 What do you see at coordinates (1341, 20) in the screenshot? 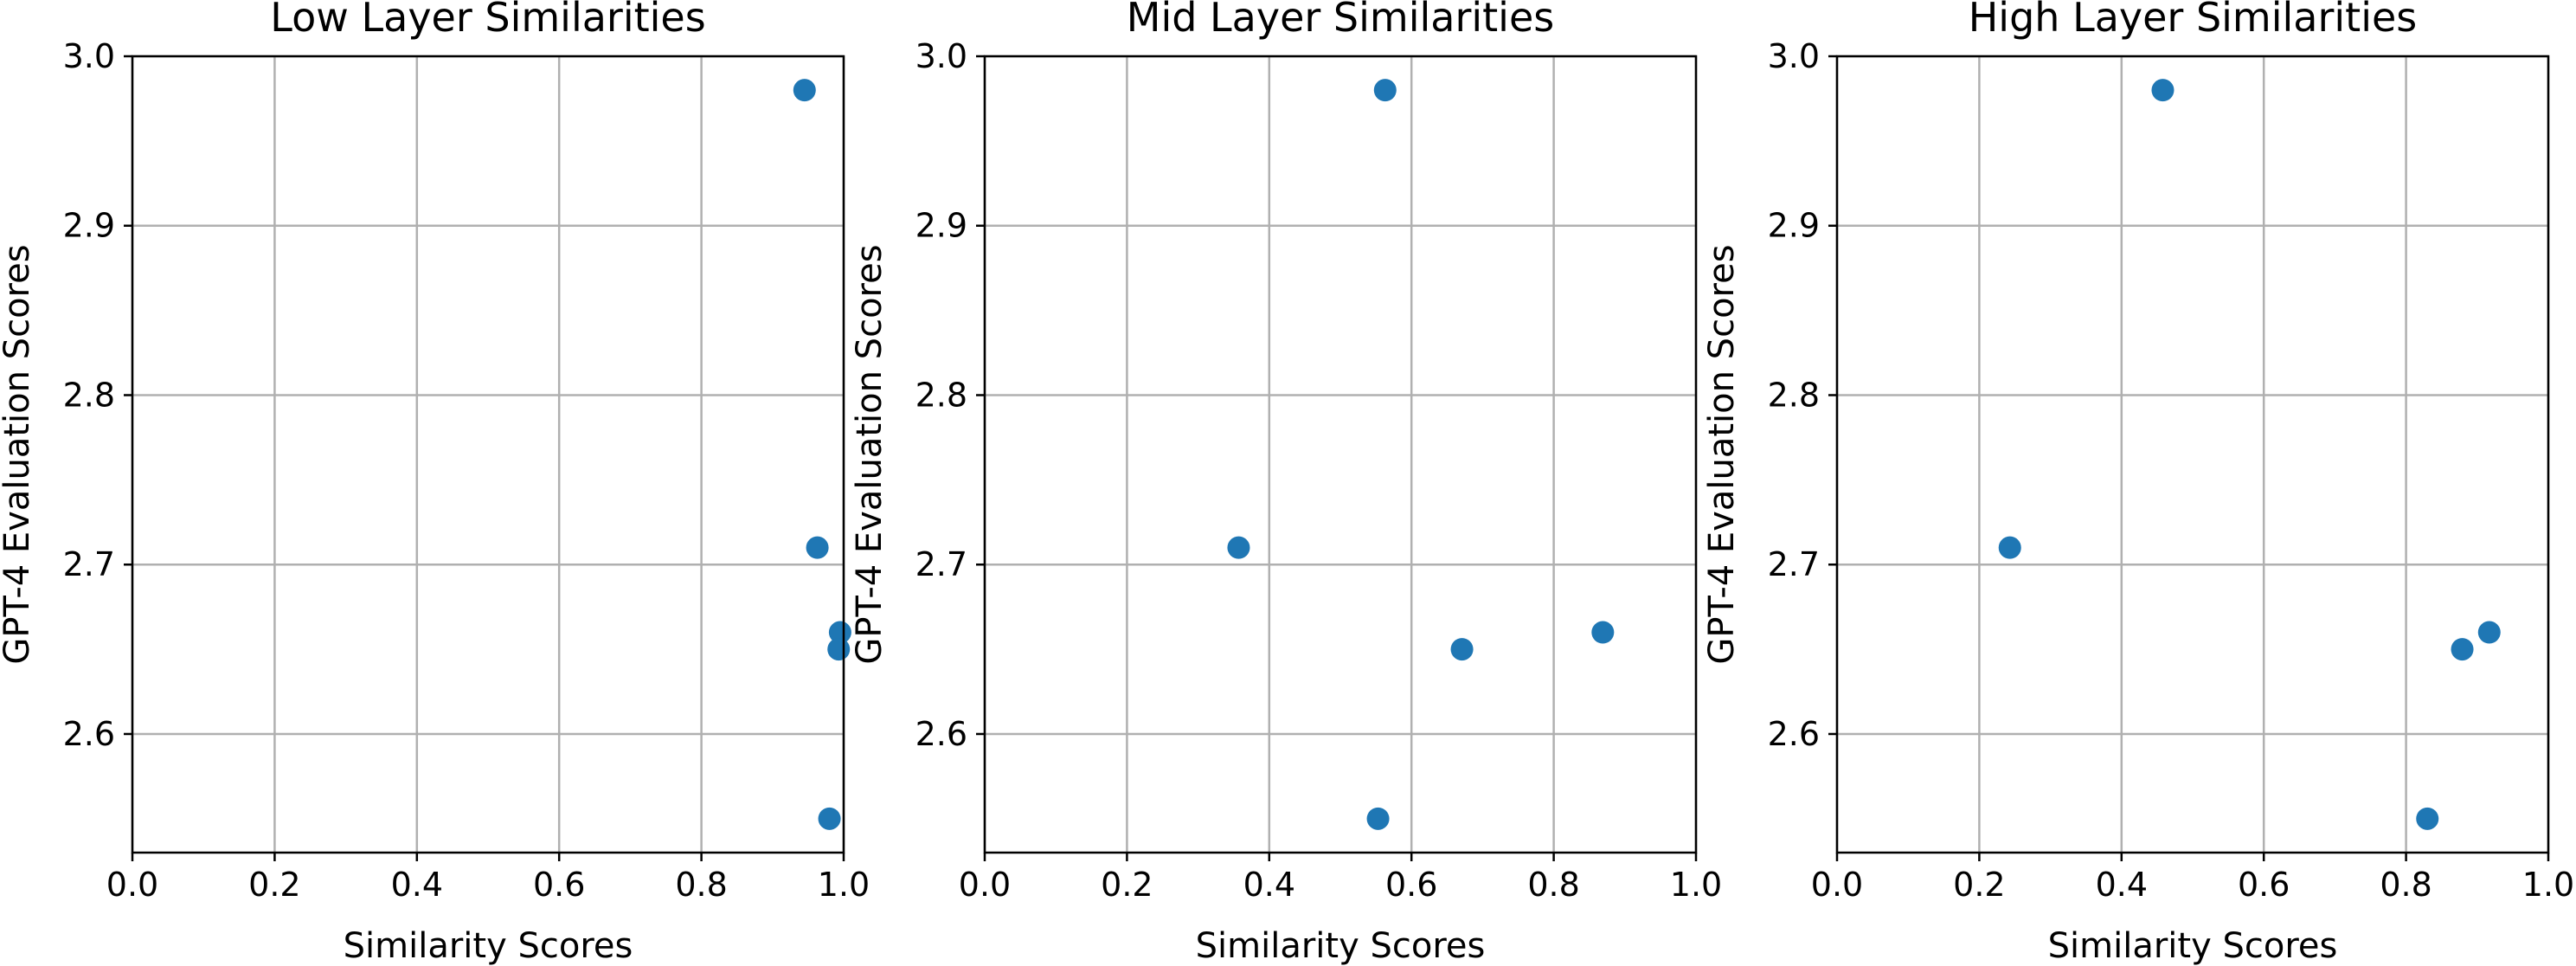
I see `chart-title: Mid Layer Similarities` at bounding box center [1341, 20].